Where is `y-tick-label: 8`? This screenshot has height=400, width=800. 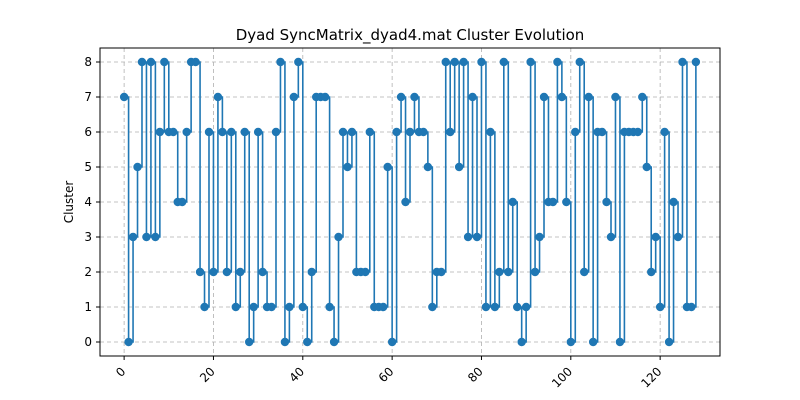
y-tick-label: 8 is located at coordinates (88, 62).